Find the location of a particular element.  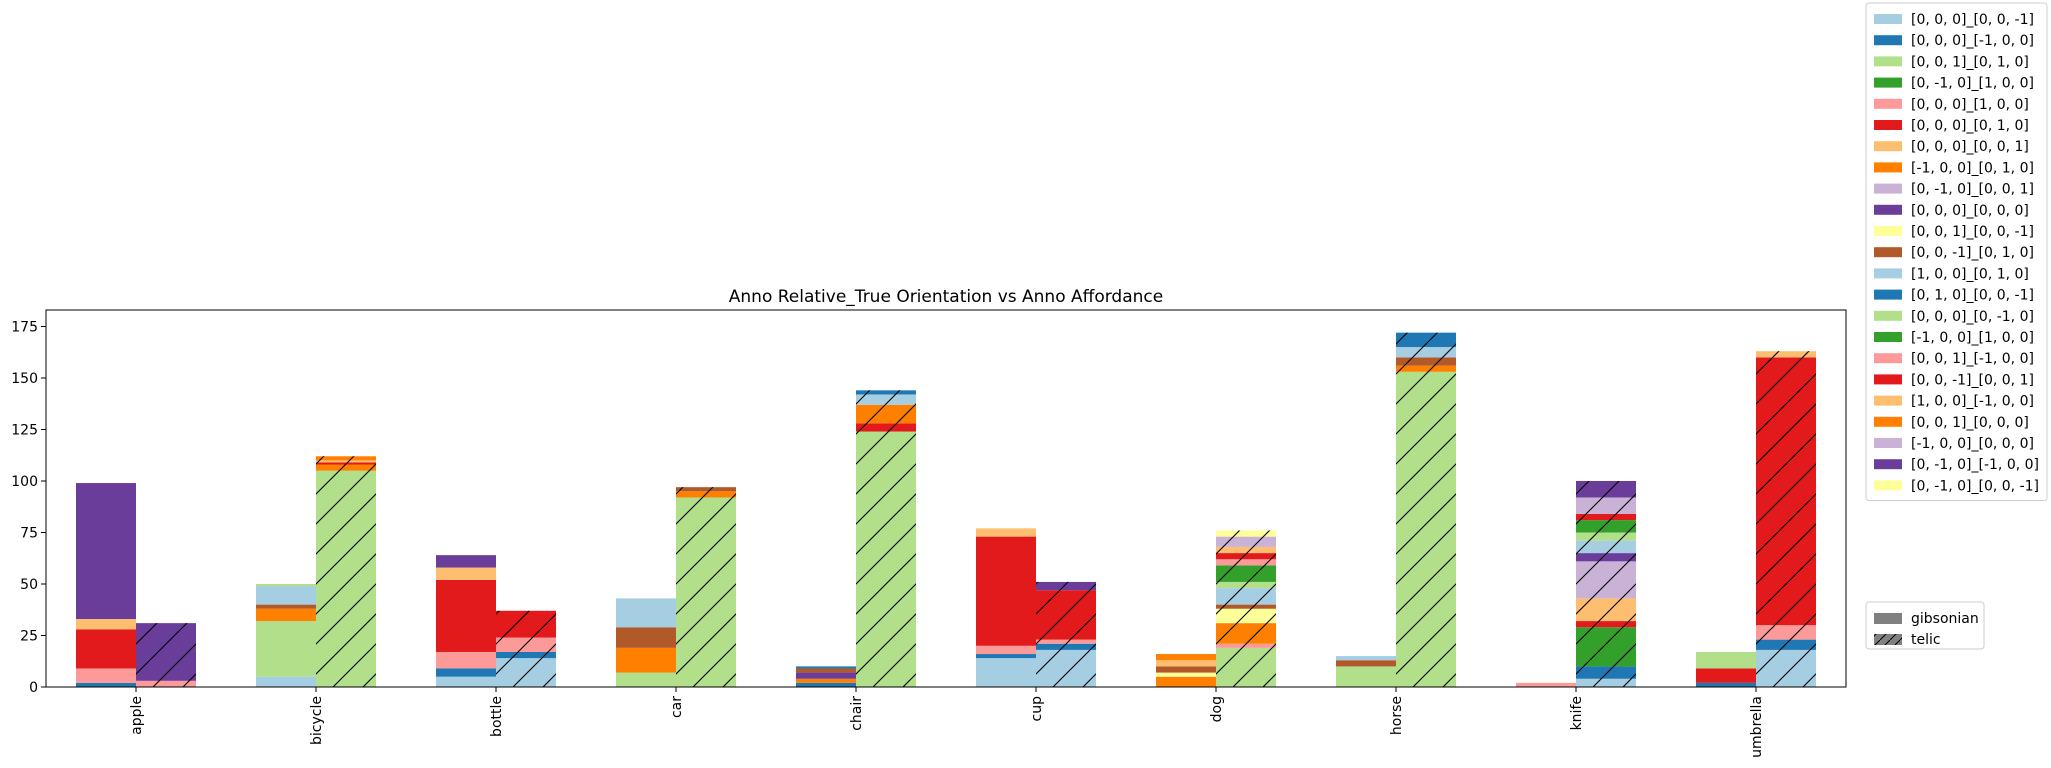

x-tick-label: horse is located at coordinates (1397, 715).